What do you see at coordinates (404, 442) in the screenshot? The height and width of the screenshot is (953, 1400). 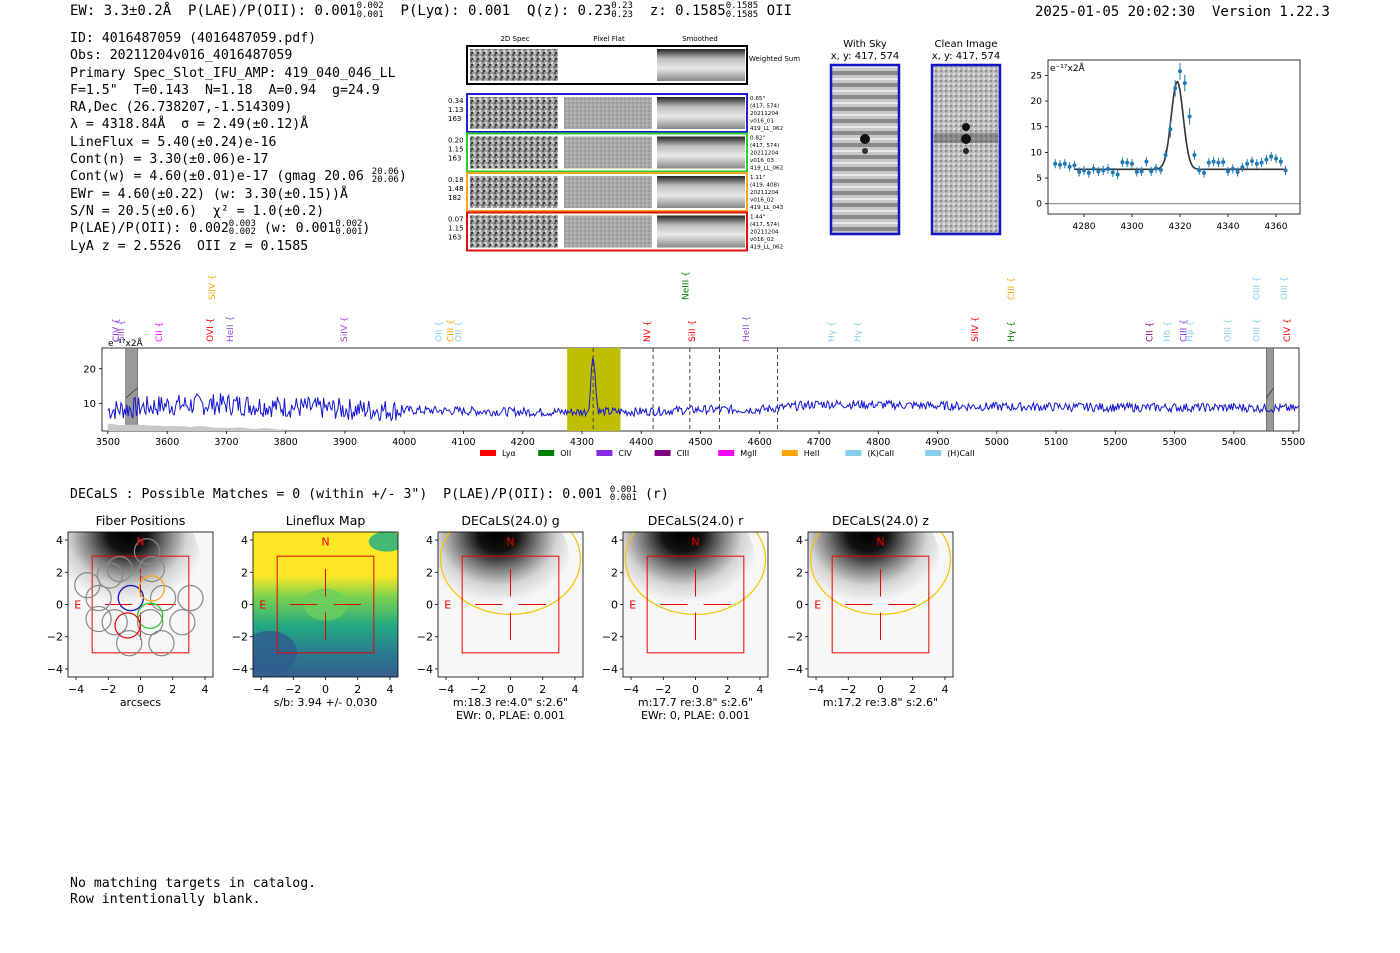 I see `spec-xtick-label: 4000` at bounding box center [404, 442].